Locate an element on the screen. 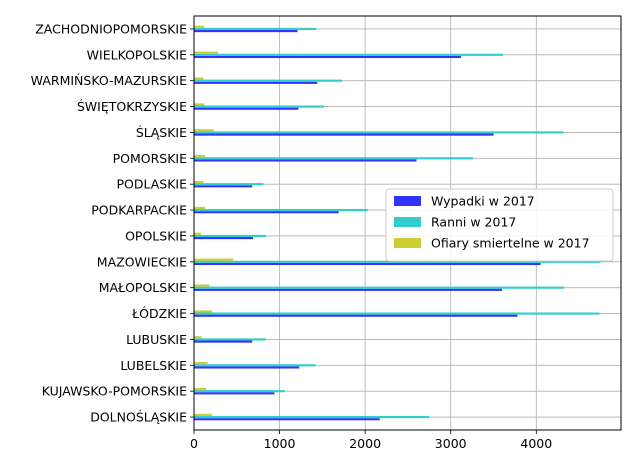 The width and height of the screenshot is (630, 470). legend-label: Ofiary smiertelne w 2017 is located at coordinates (510, 243).